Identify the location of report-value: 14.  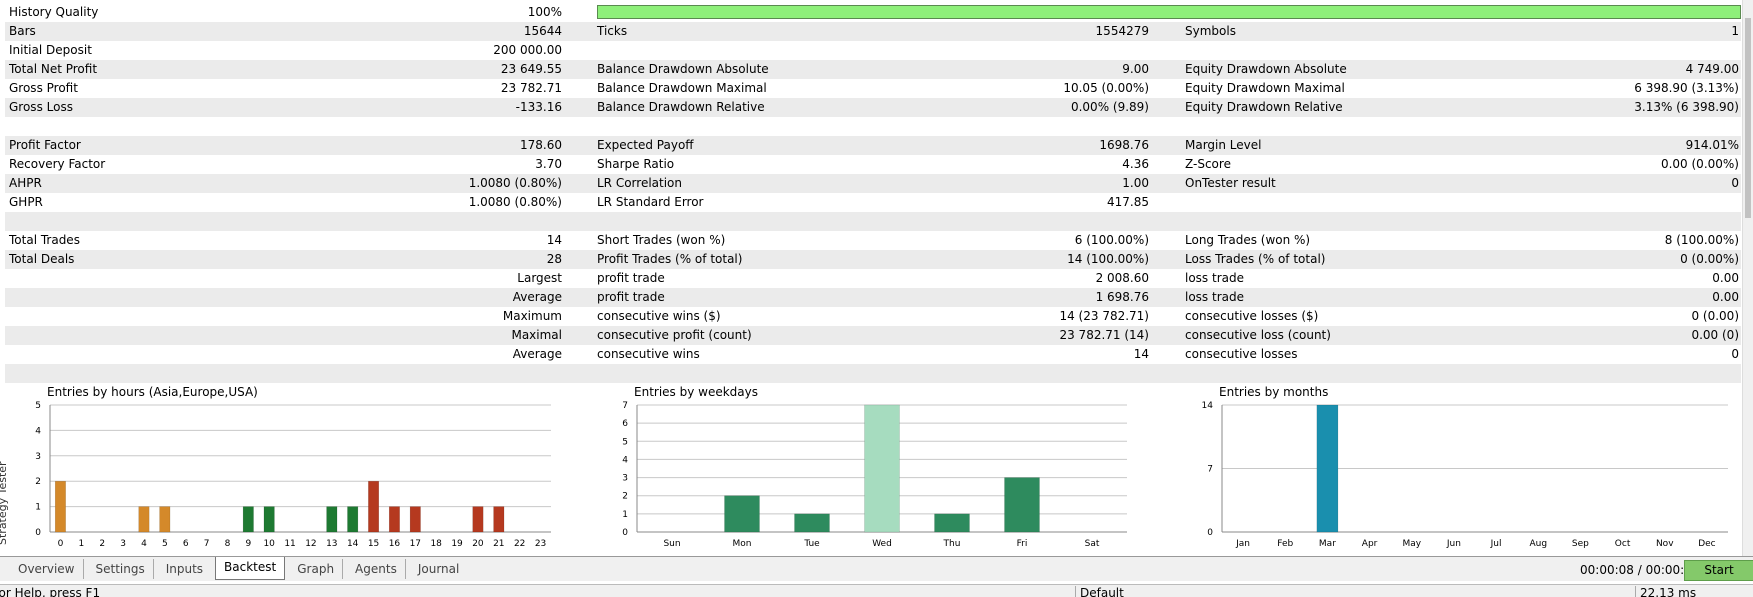
(1141, 354).